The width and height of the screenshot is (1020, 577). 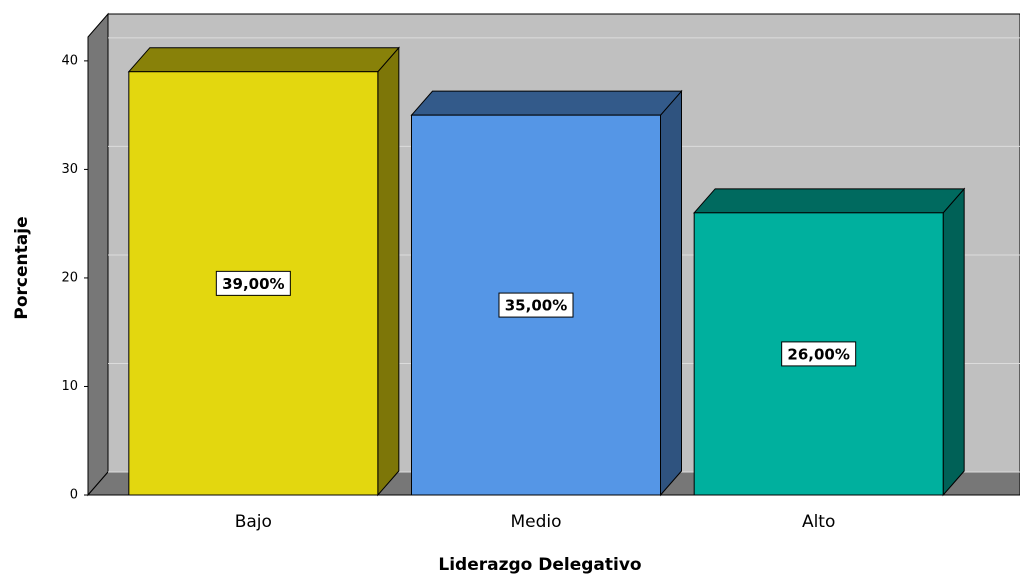 What do you see at coordinates (69, 386) in the screenshot?
I see `y-tick-label: 10` at bounding box center [69, 386].